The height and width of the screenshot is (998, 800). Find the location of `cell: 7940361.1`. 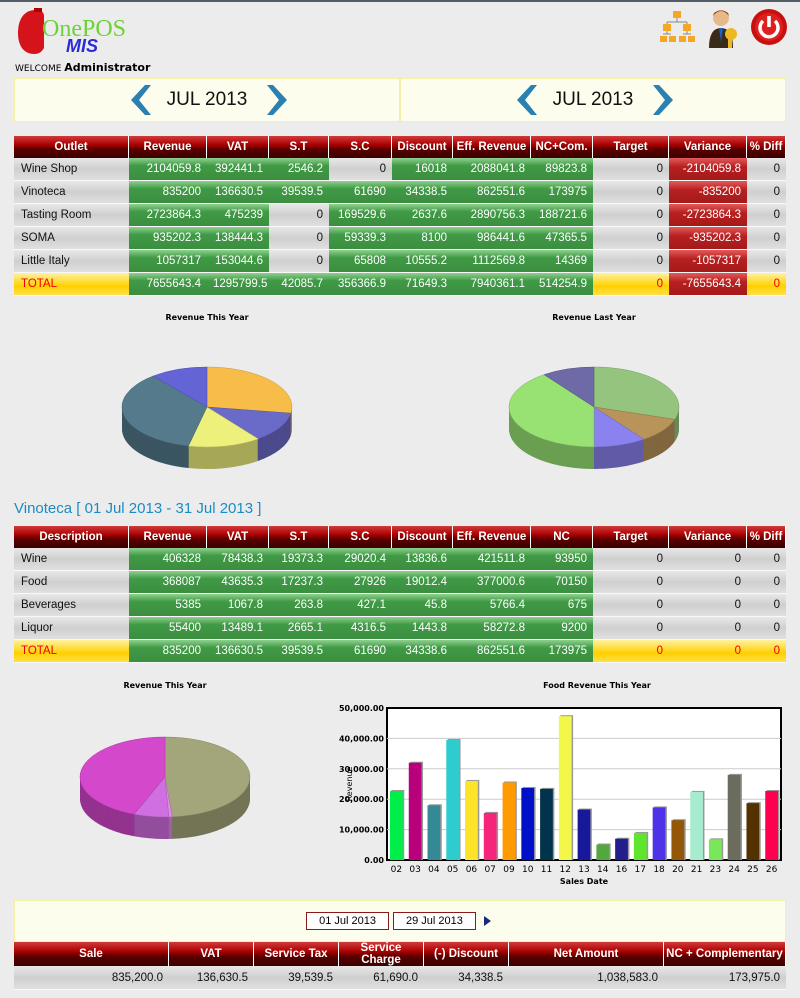

cell: 7940361.1 is located at coordinates (492, 284).